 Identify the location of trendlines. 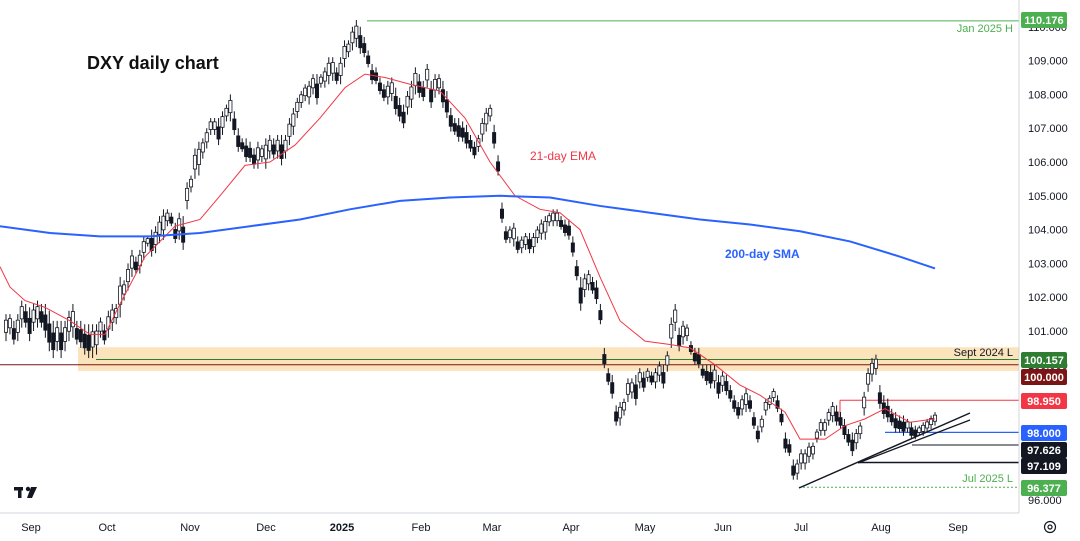
(884, 450).